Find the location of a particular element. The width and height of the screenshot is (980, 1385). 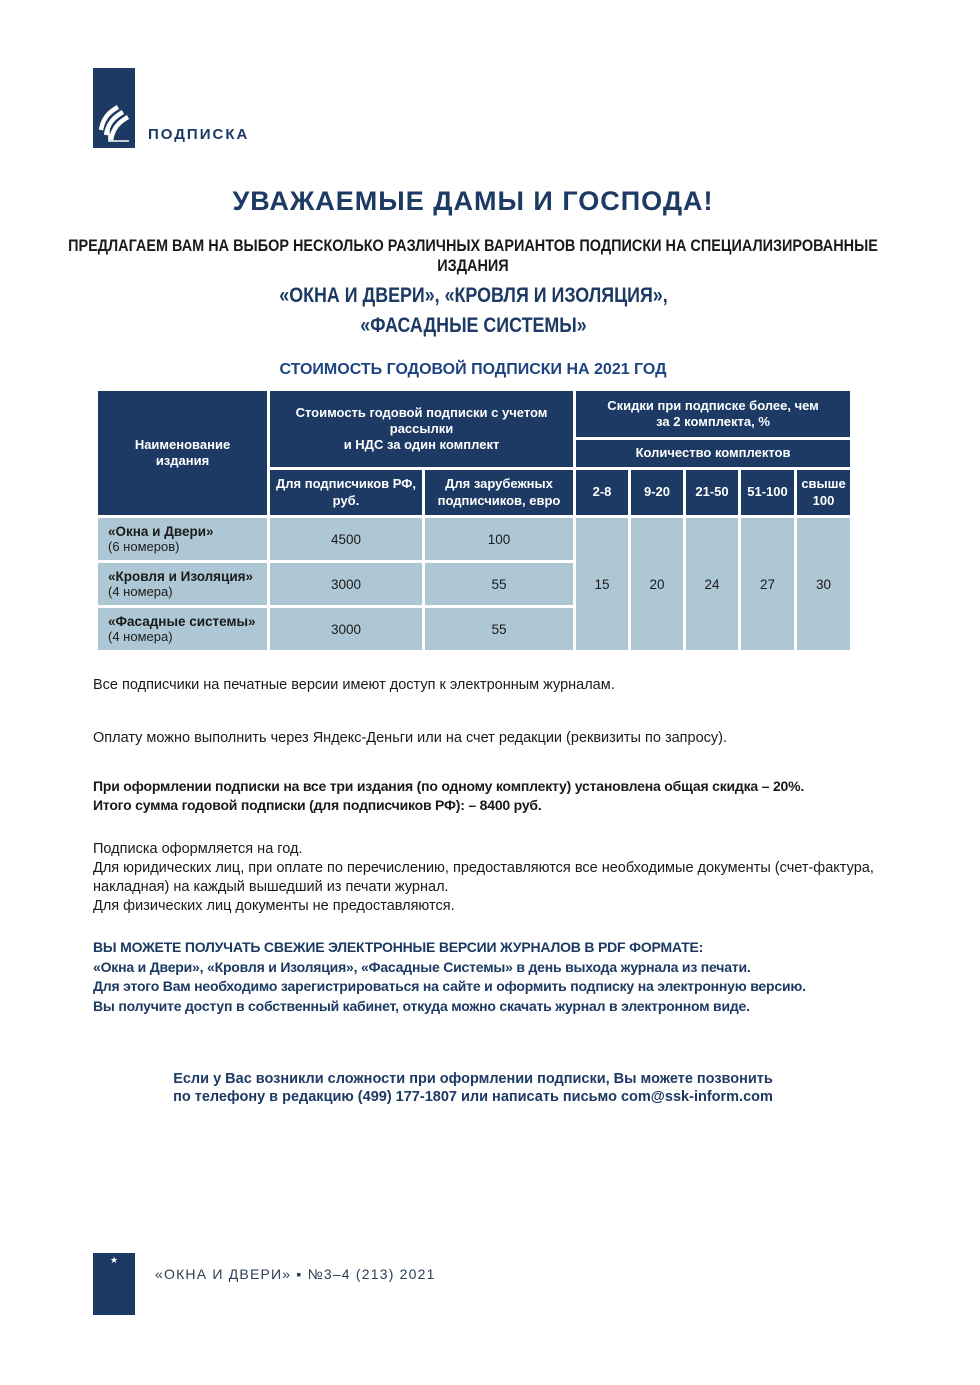

col-header-rf: Для подписчиков РФ, руб. is located at coordinates (346, 492).